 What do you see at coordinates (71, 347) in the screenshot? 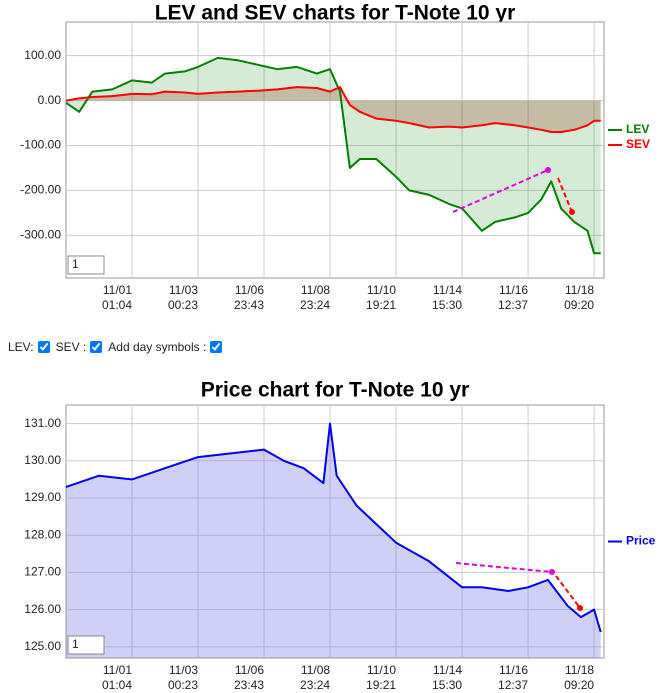
I see `sev-label: SEV :` at bounding box center [71, 347].